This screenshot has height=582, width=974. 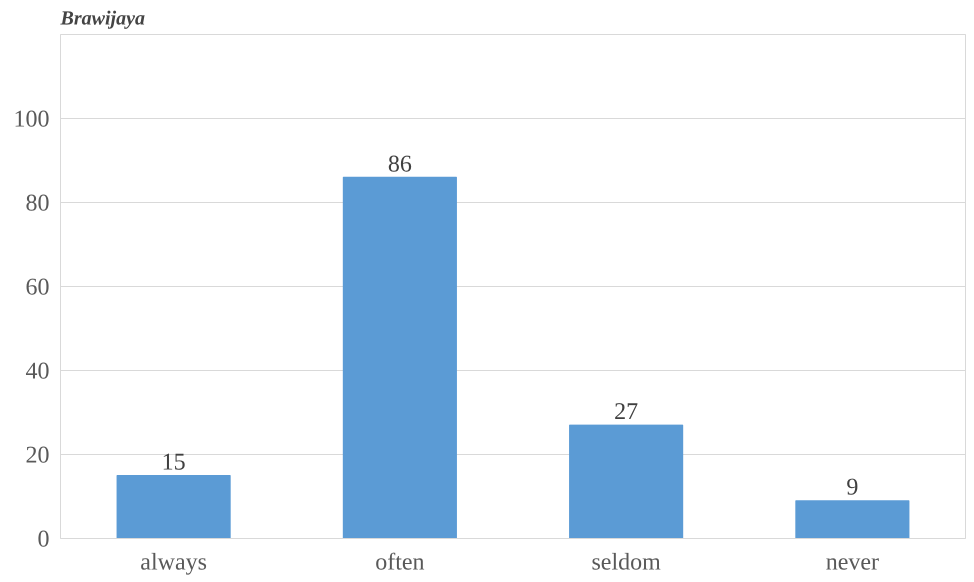 I want to click on y-tick-label: 0, so click(x=44, y=539).